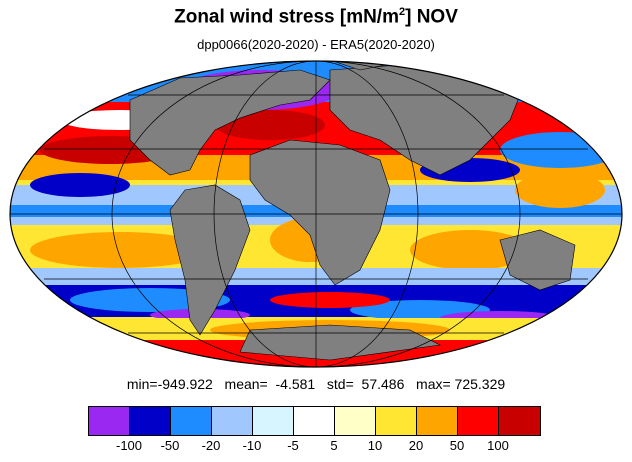 The image size is (632, 462). What do you see at coordinates (252, 445) in the screenshot?
I see `colorbar-tick-label: -10` at bounding box center [252, 445].